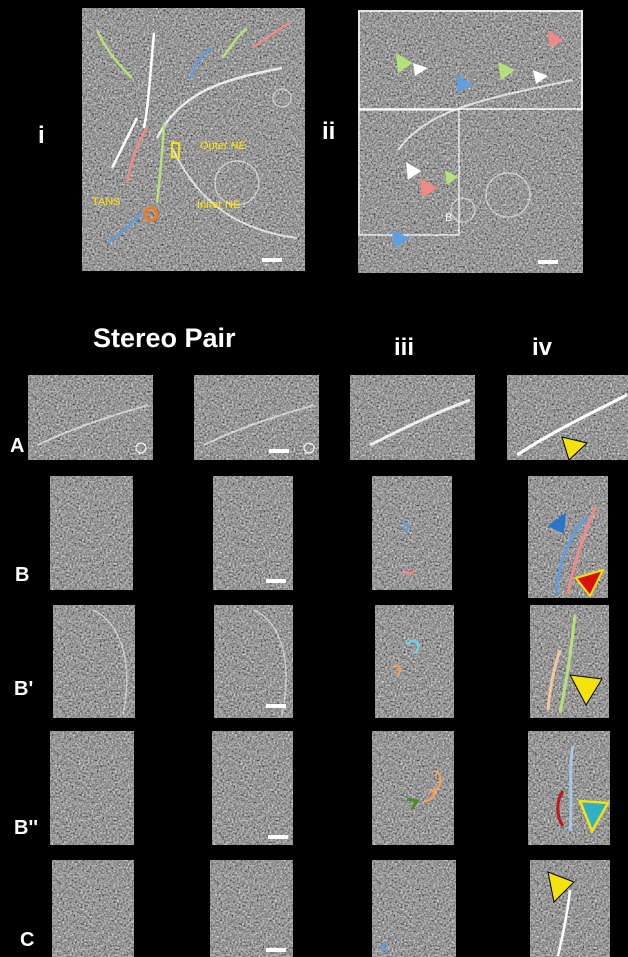 The height and width of the screenshot is (957, 628). I want to click on row-label-c: C, so click(27, 940).